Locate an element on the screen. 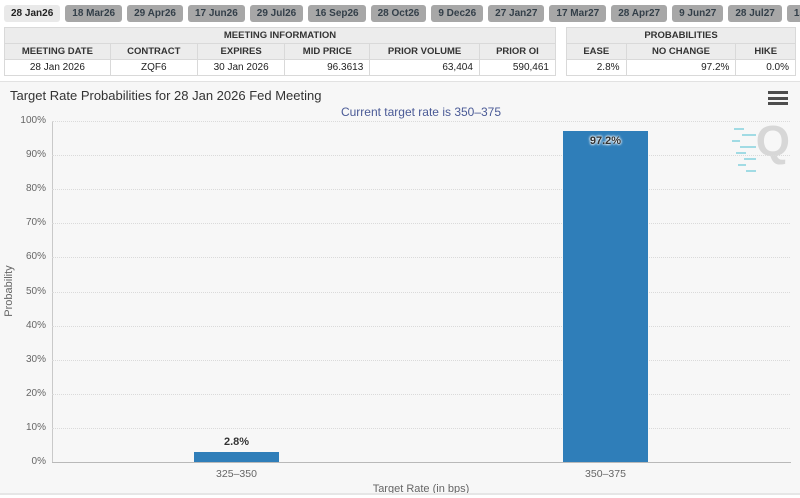 The image size is (800, 498). col-no-change: NO CHANGE is located at coordinates (681, 51).